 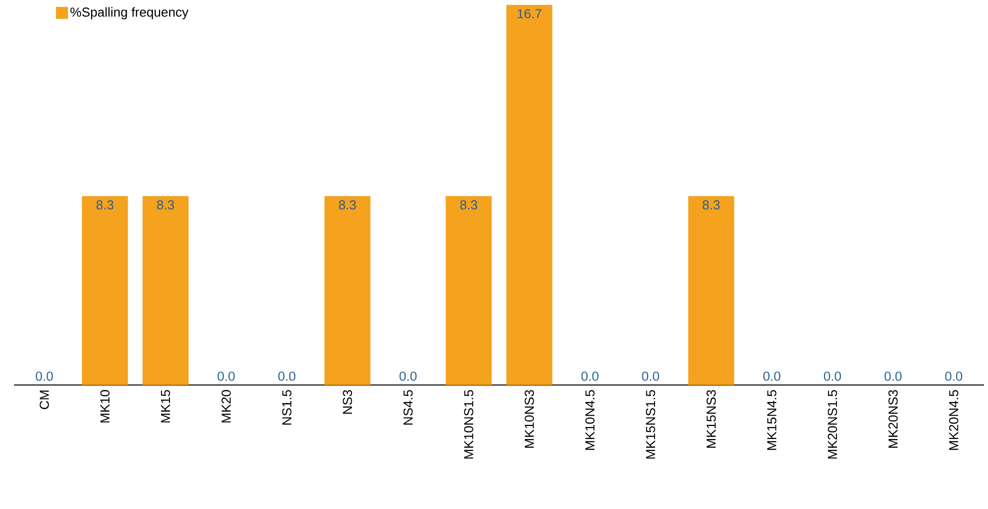 I want to click on x-tick-label: MK10NS3, so click(x=529, y=419).